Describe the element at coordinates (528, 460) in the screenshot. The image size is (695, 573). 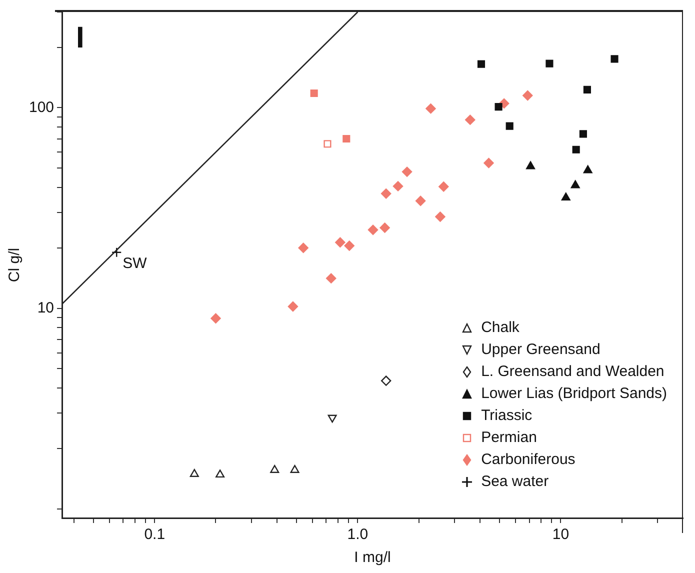
I see `legend-label: Carboniferous` at that location.